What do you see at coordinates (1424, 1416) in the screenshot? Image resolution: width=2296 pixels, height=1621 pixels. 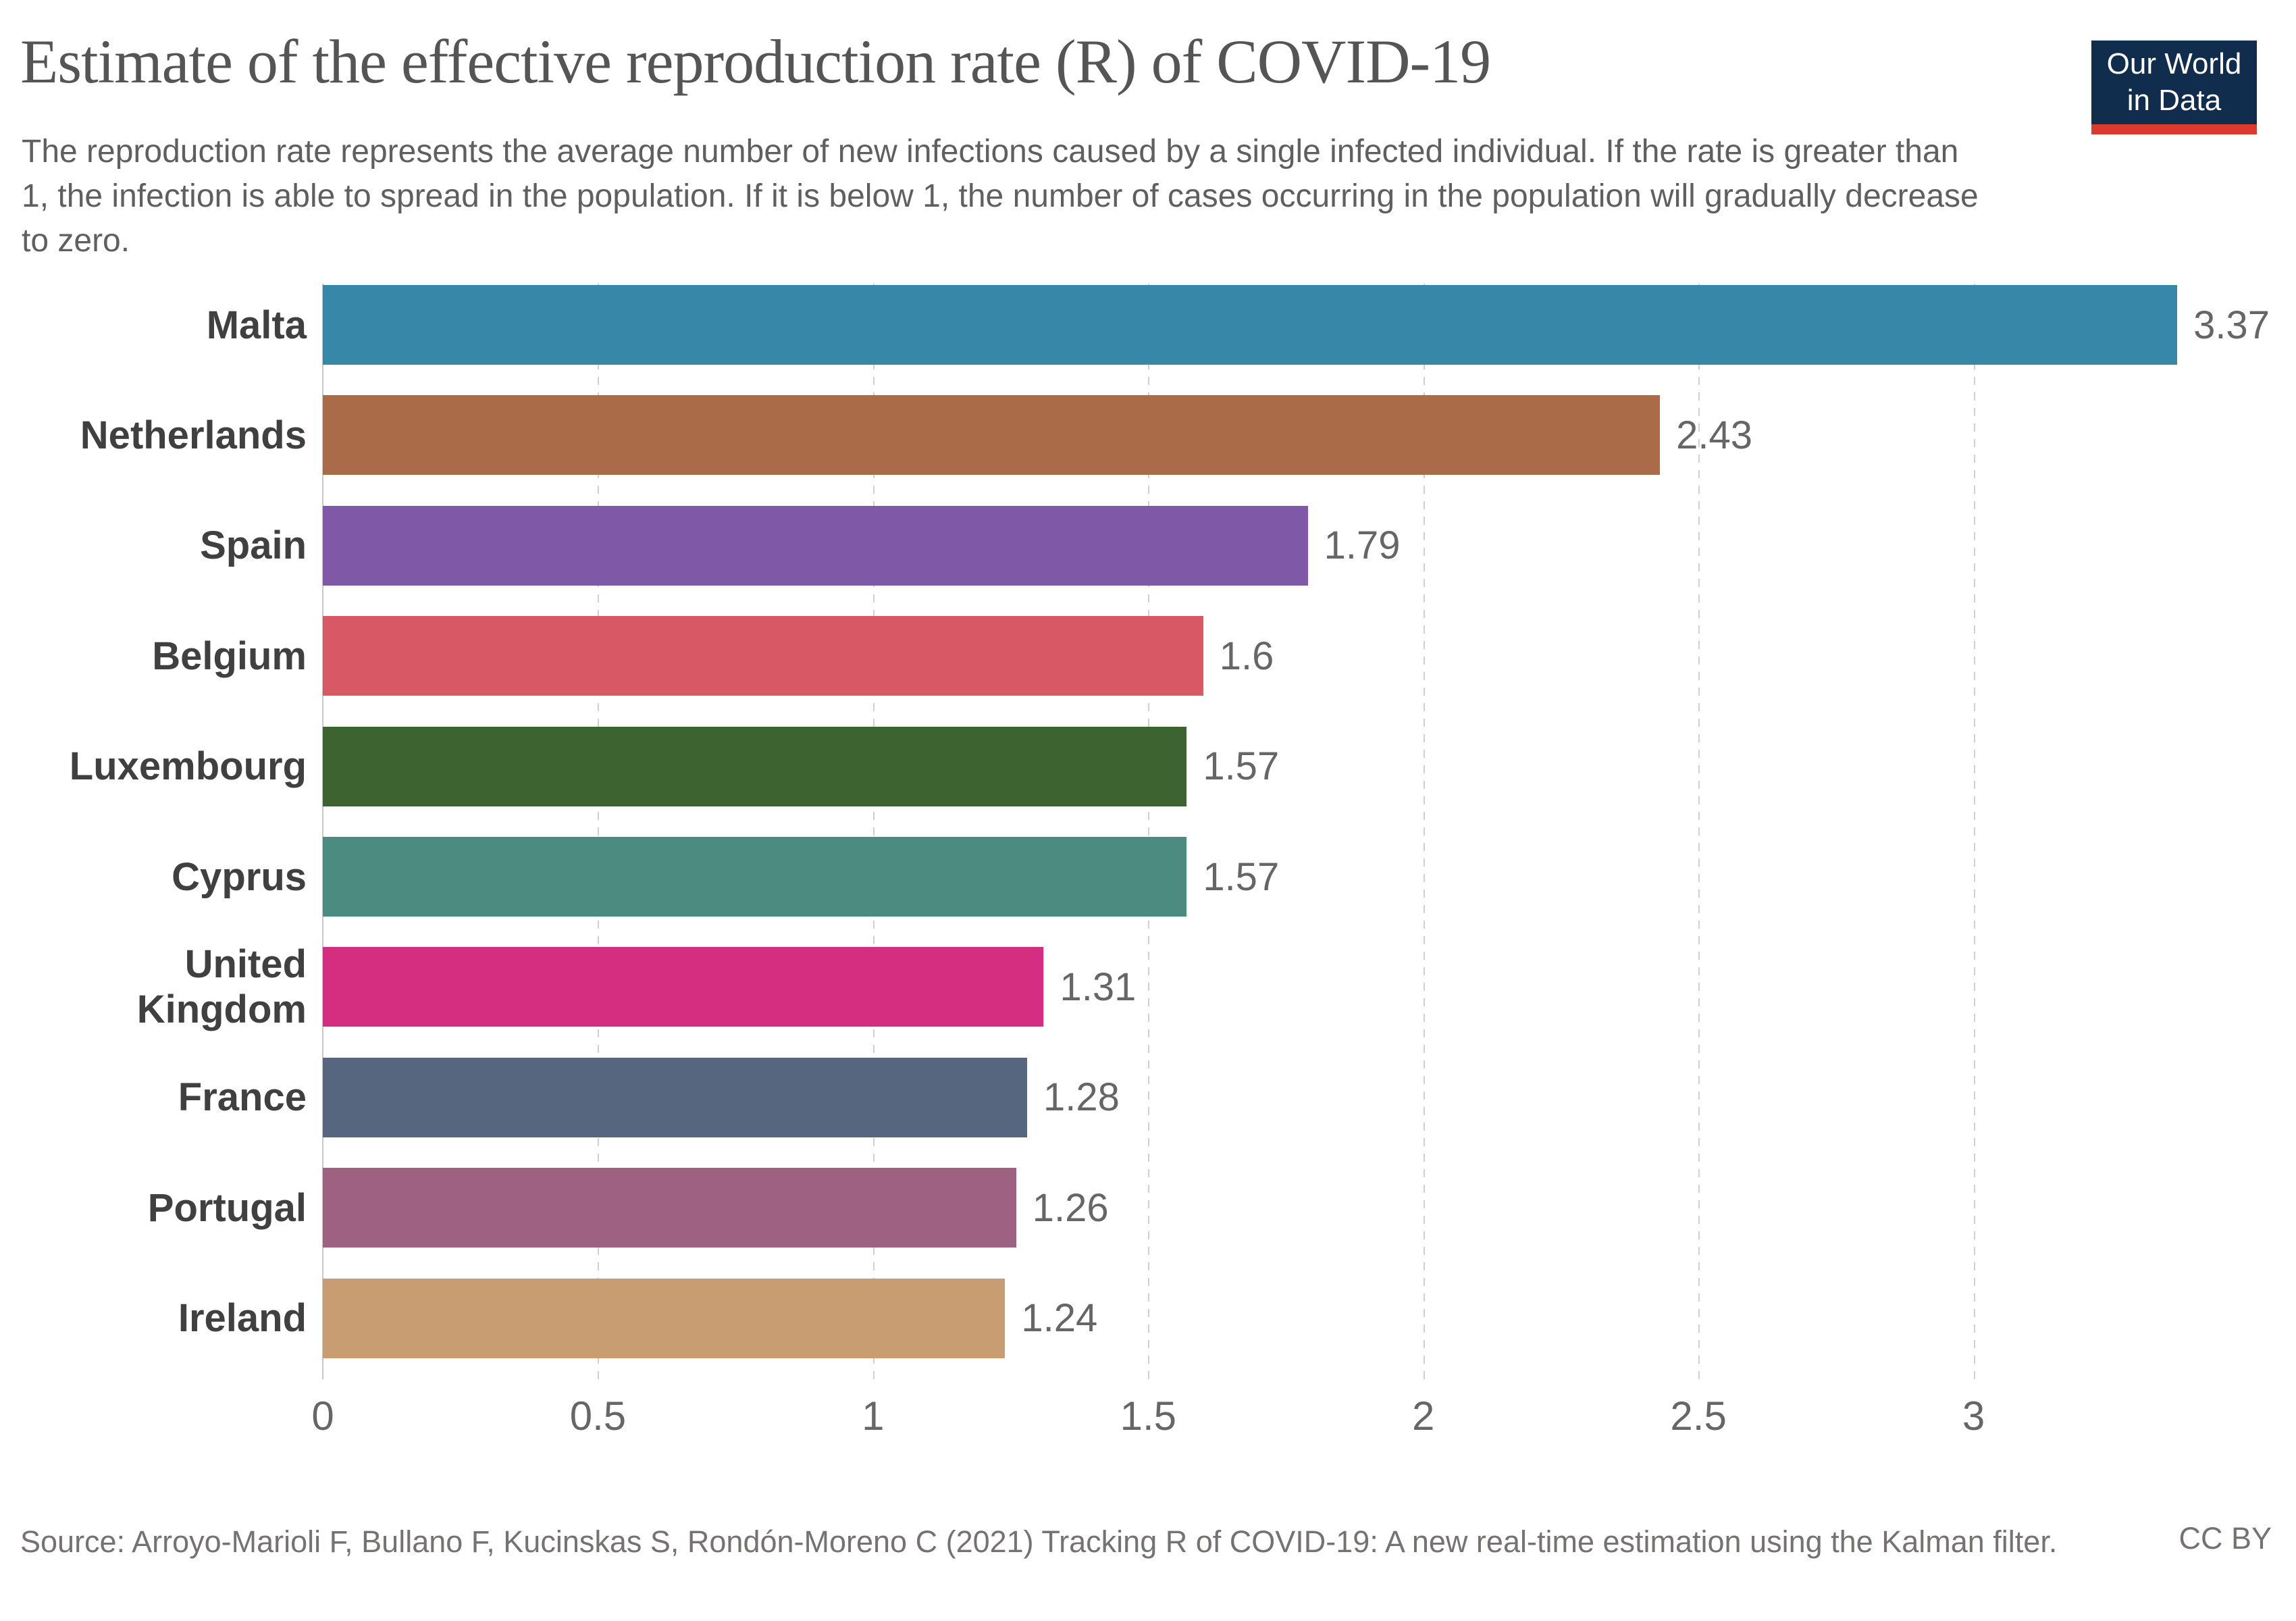 I see `x-tick-label-2: 2` at bounding box center [1424, 1416].